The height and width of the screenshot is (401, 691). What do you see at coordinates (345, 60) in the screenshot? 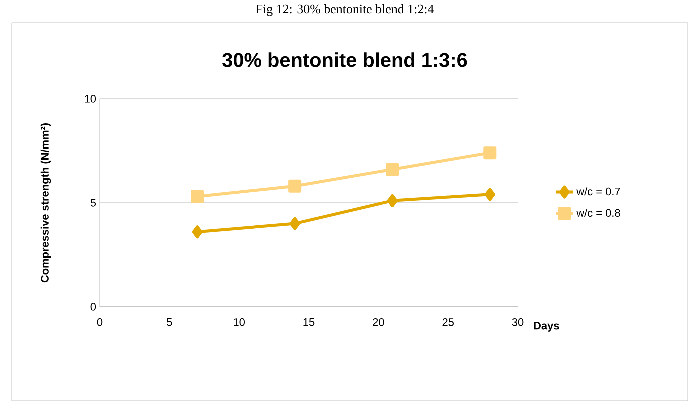
I see `chart-title: 30% bentonite blend 1:3:6` at bounding box center [345, 60].